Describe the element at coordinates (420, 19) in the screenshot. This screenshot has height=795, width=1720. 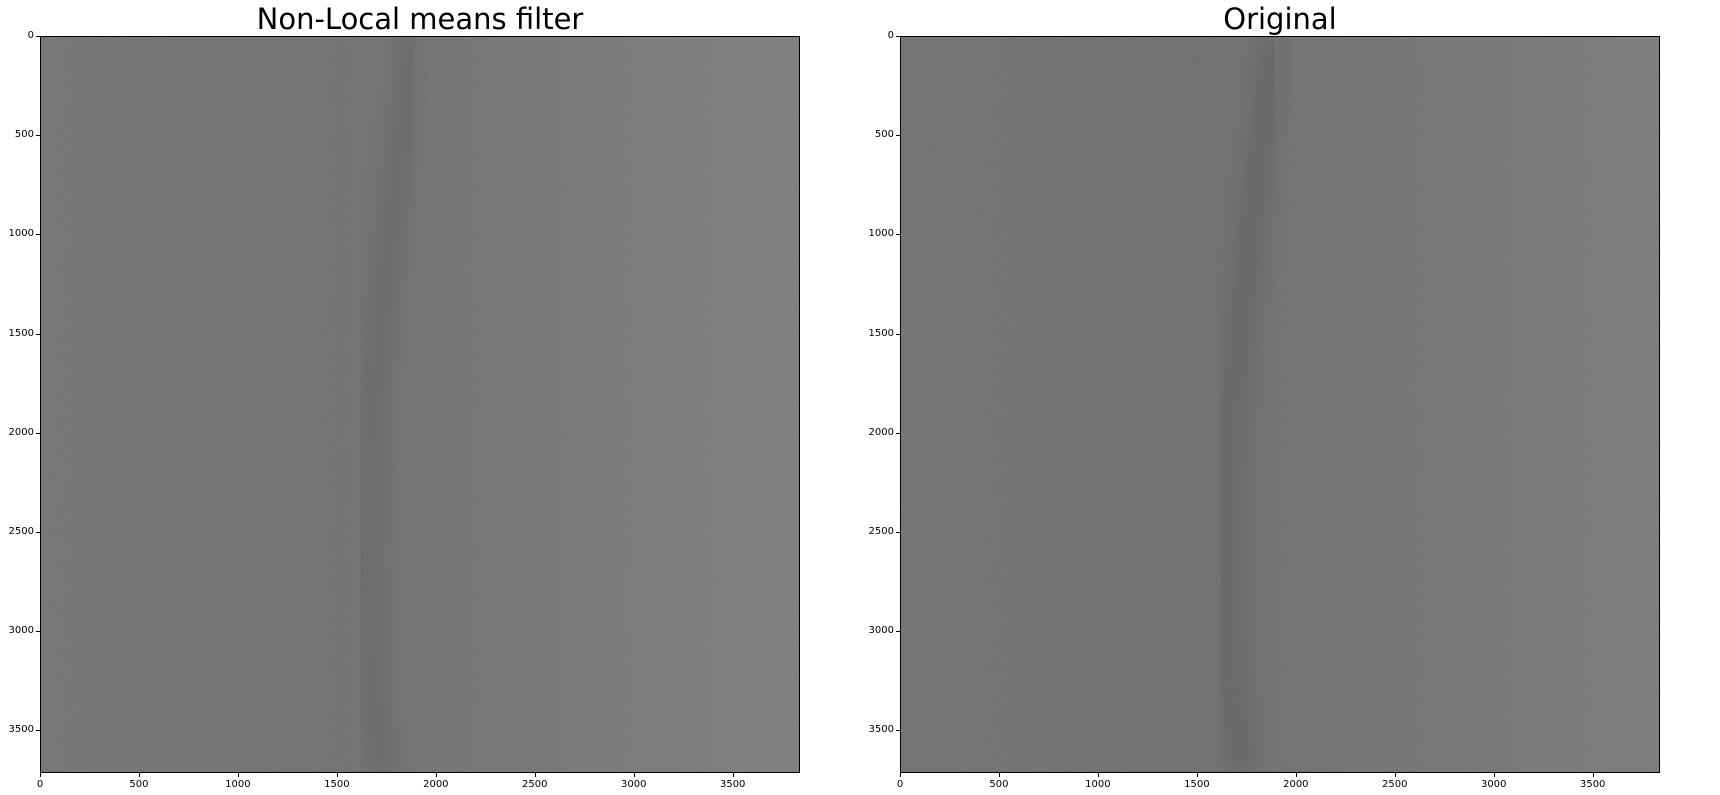
I see `panel-title: Non-Local means filter` at that location.